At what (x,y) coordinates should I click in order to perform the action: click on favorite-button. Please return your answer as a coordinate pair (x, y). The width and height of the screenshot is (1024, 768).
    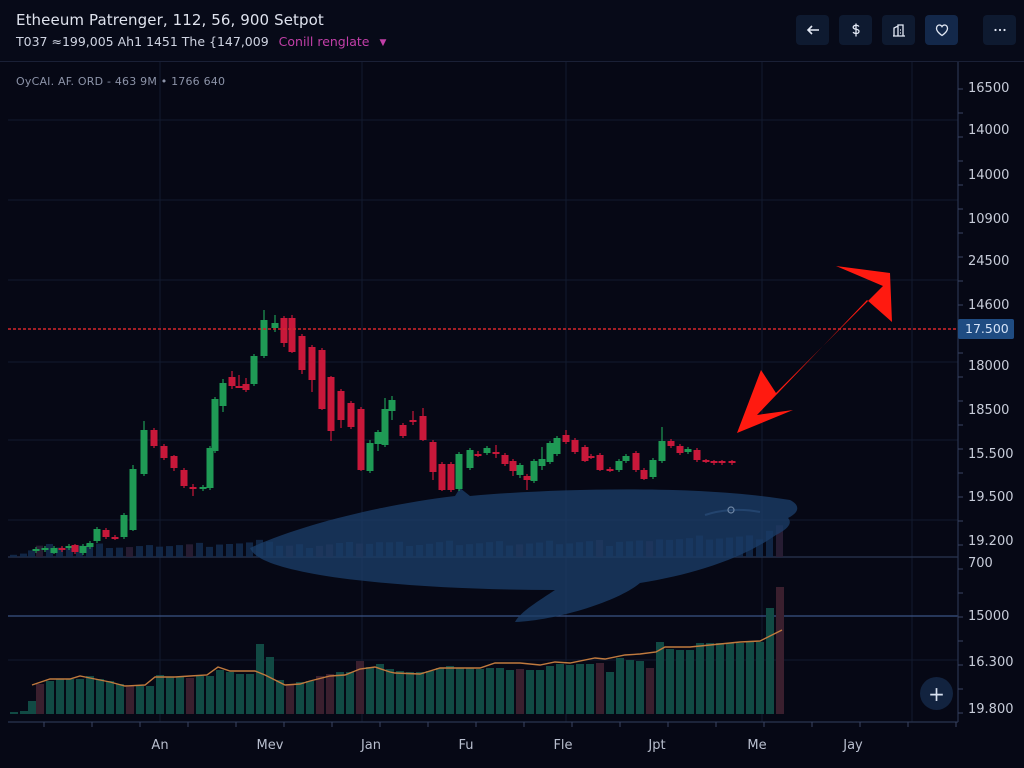
    Looking at the image, I should click on (941, 30).